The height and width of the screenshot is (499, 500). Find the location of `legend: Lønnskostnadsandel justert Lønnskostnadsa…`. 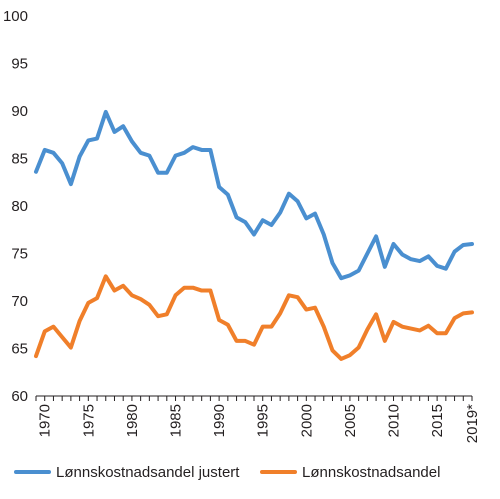

legend: Lønnskostnadsandel justert Lønnskostnadsa… is located at coordinates (227, 472).